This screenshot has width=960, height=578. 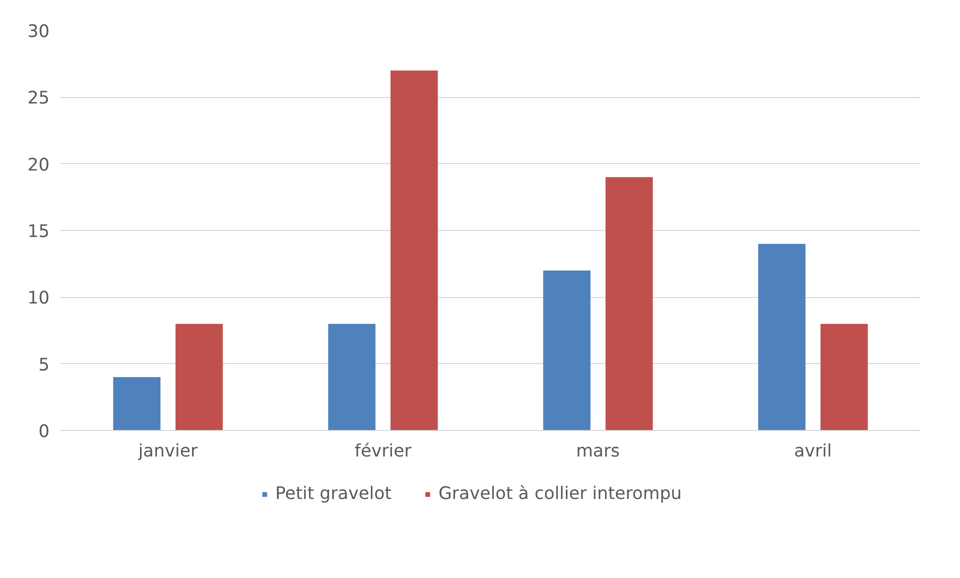 What do you see at coordinates (38, 98) in the screenshot?
I see `y-tick-label: 25` at bounding box center [38, 98].